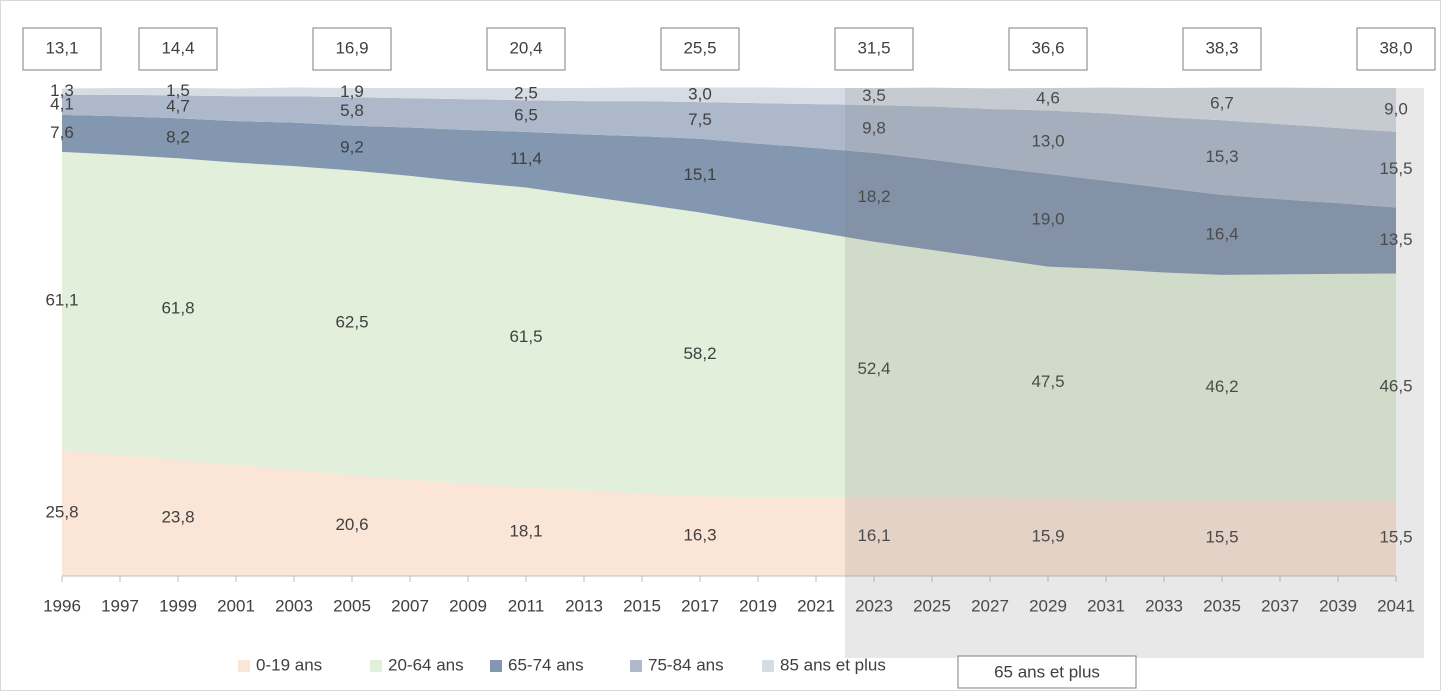 This screenshot has width=1442, height=692. I want to click on data-label: 4,1, so click(62, 103).